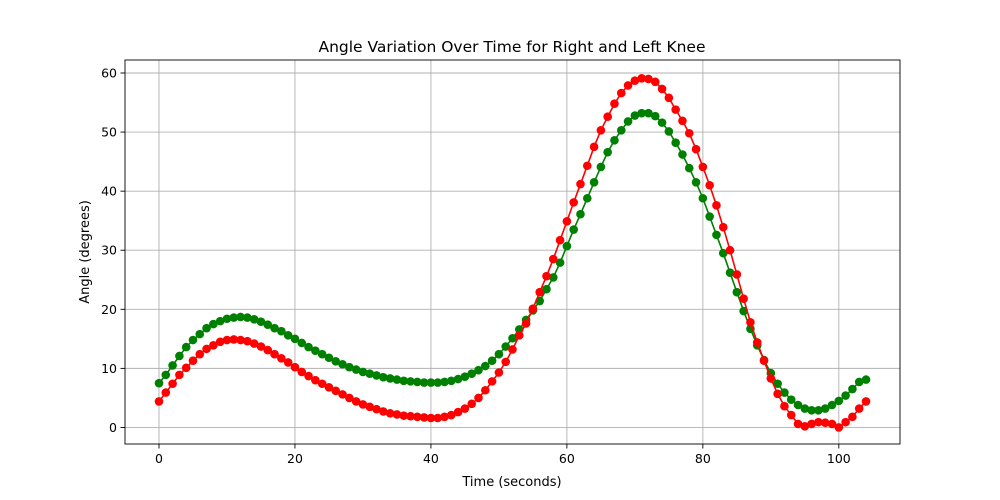 The image size is (1000, 500). What do you see at coordinates (431, 458) in the screenshot?
I see `x-tick-label: 40` at bounding box center [431, 458].